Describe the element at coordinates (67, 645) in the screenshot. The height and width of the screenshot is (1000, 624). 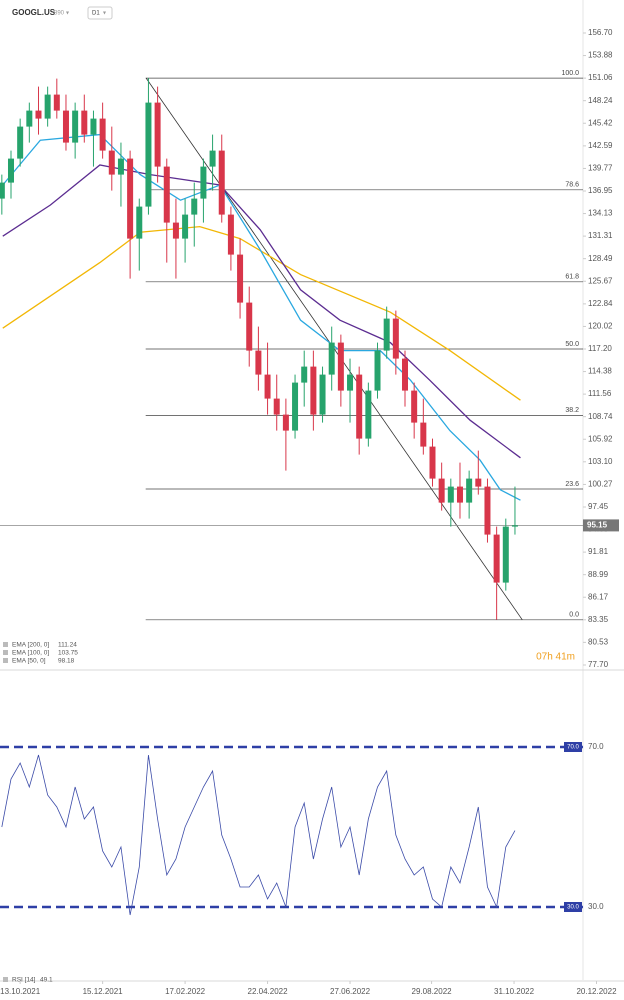
I see `legend-value: 111.24` at that location.